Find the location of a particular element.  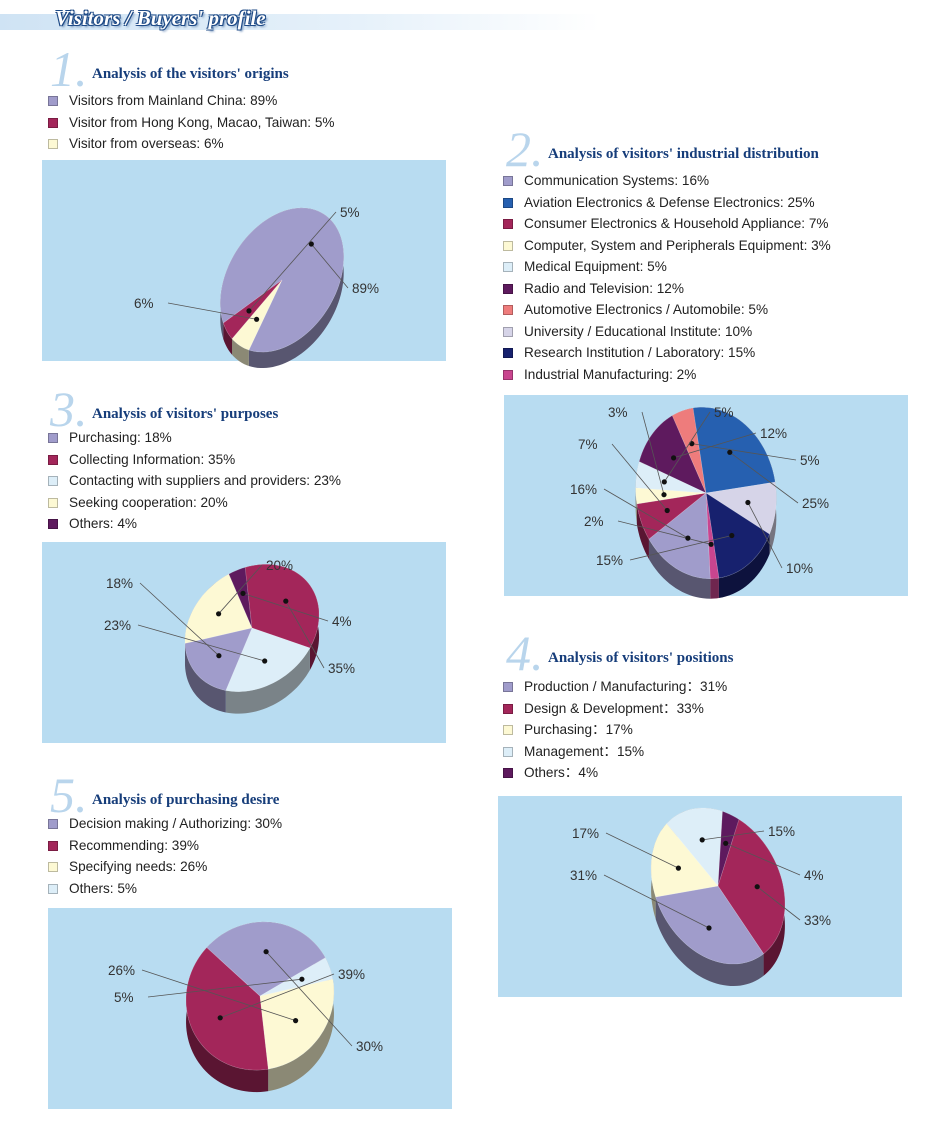

chart-visitor-purposes: 20% 4% 35% 23% 18% is located at coordinates (244, 642).